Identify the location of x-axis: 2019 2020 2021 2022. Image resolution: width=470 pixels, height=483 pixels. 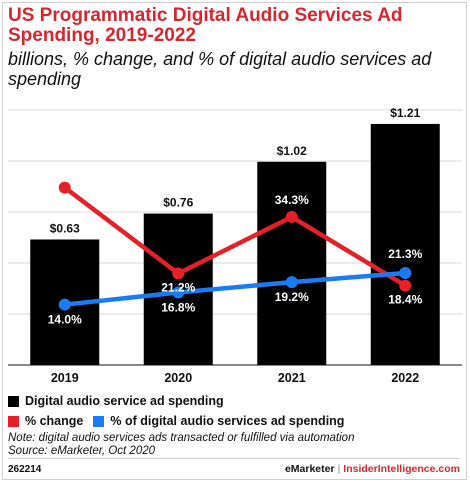
(235, 374).